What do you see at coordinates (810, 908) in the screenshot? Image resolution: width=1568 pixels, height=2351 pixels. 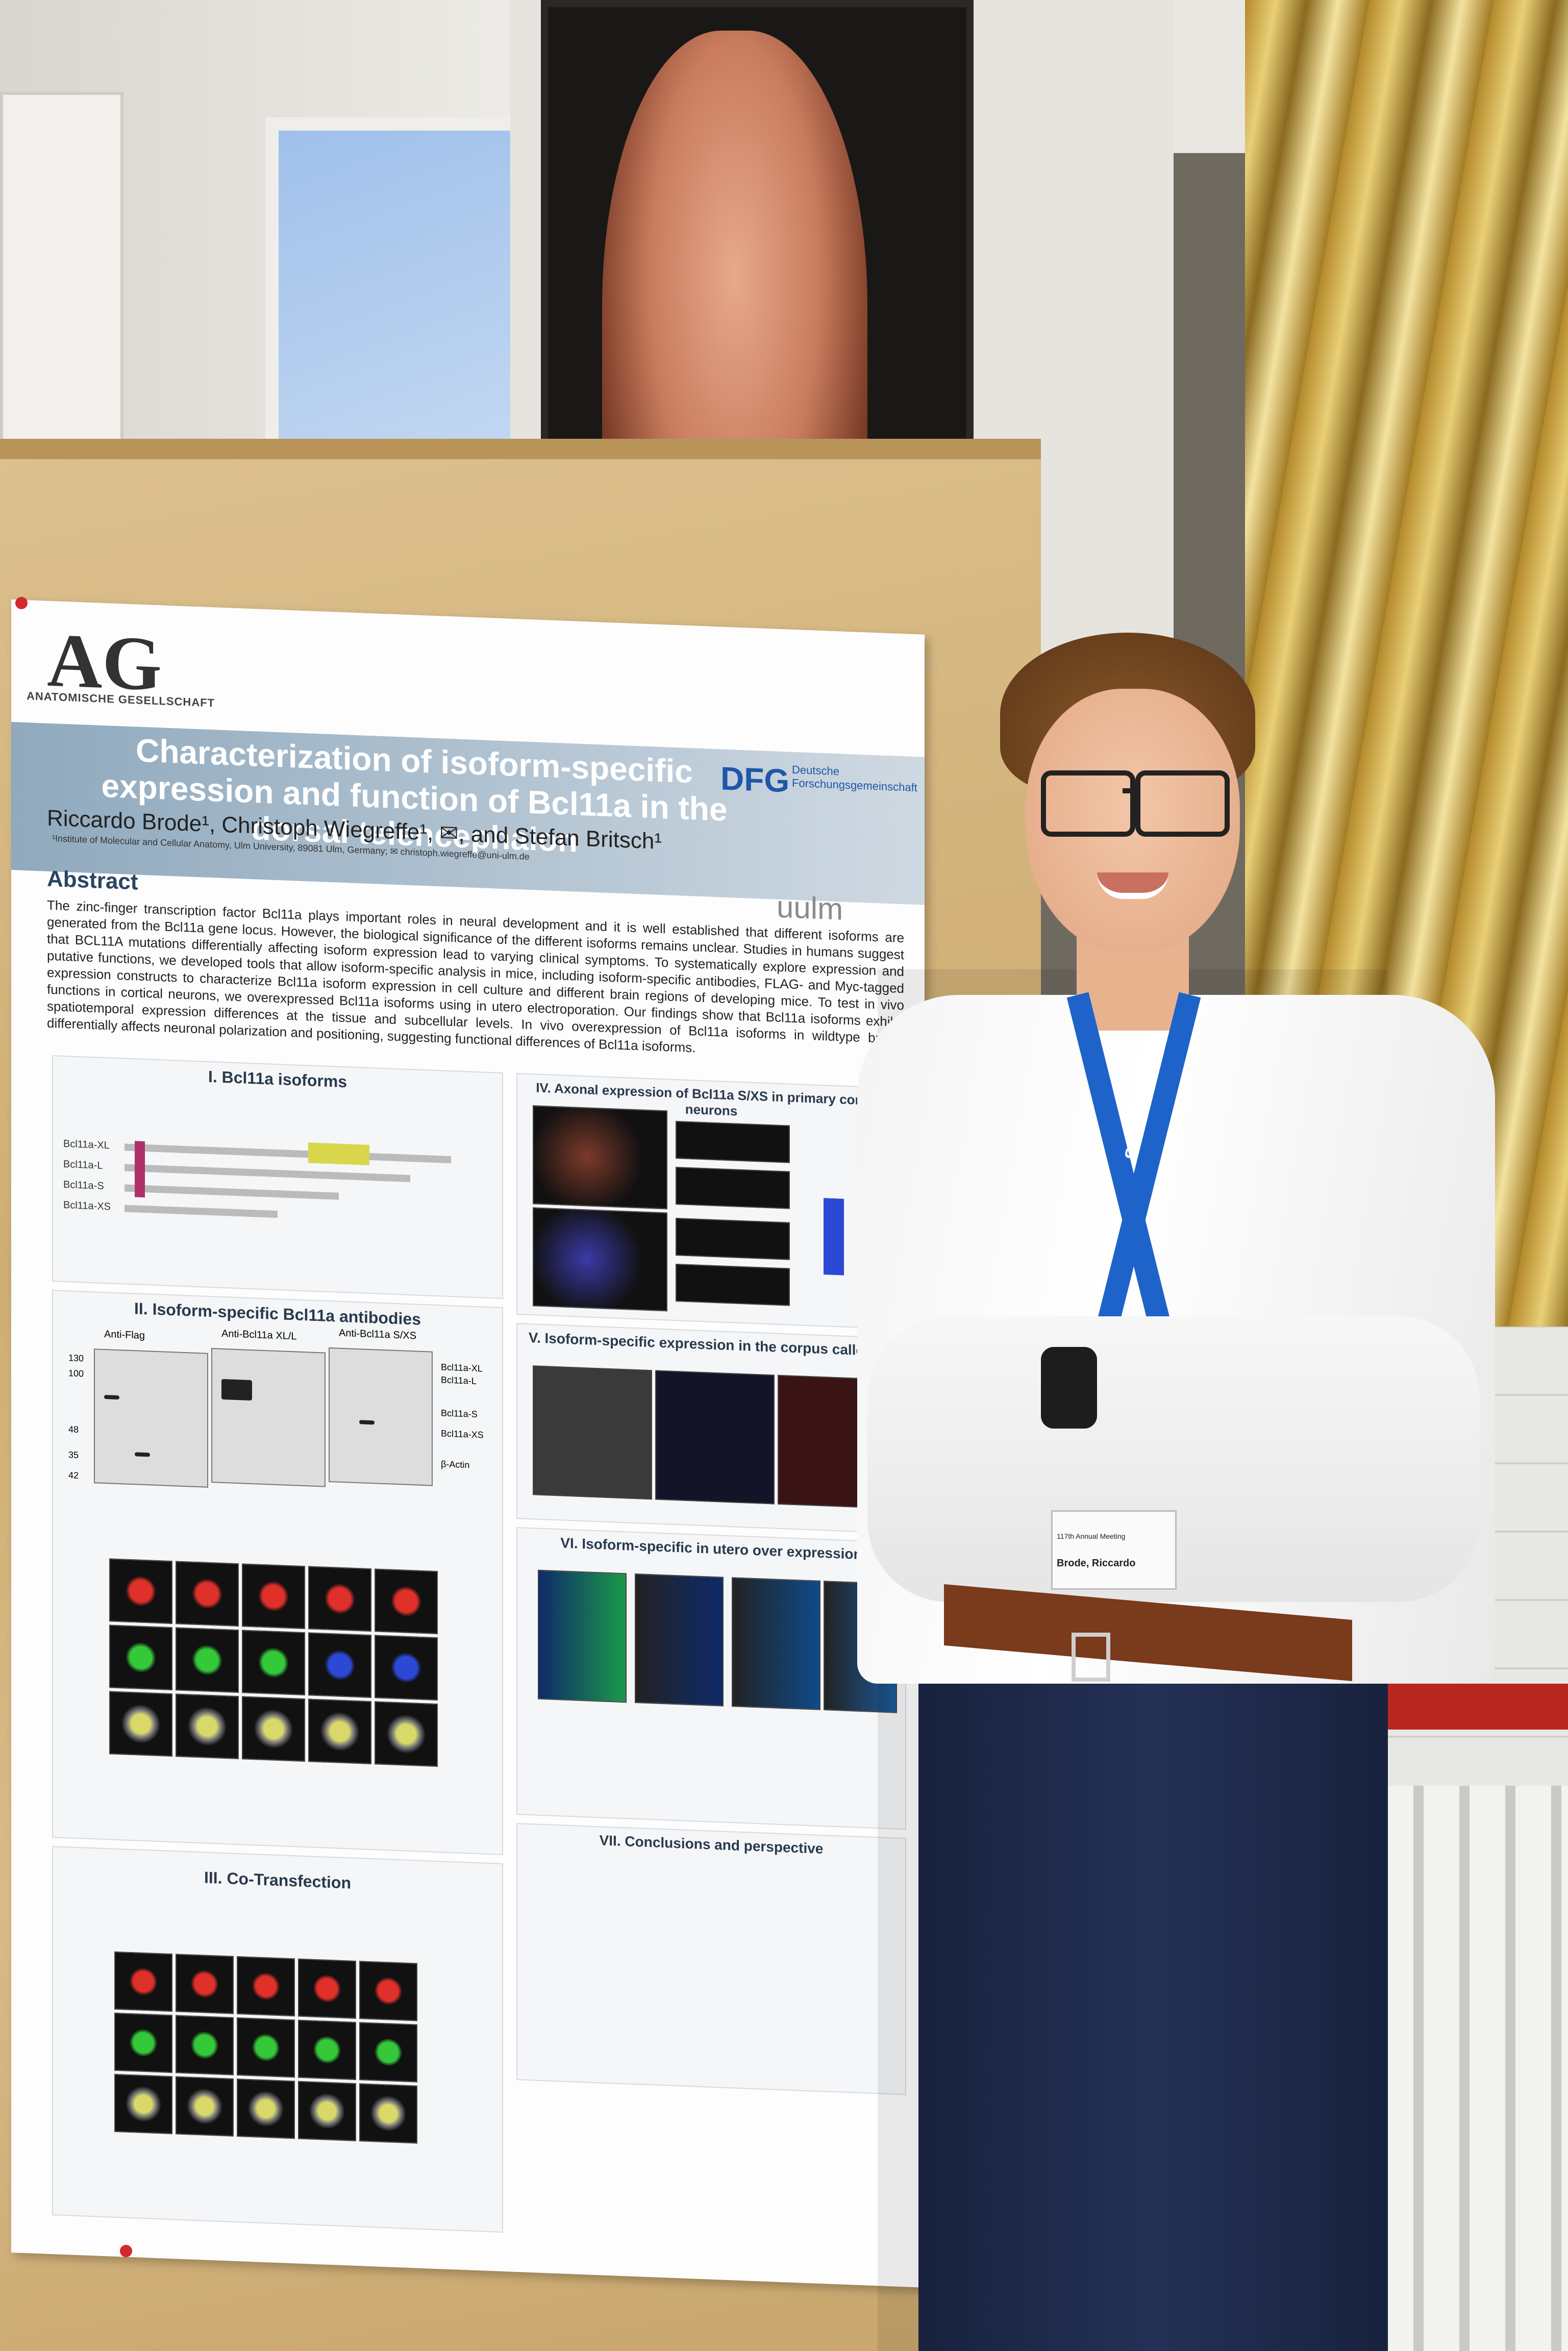 I see `uulm-logo: uulm` at bounding box center [810, 908].